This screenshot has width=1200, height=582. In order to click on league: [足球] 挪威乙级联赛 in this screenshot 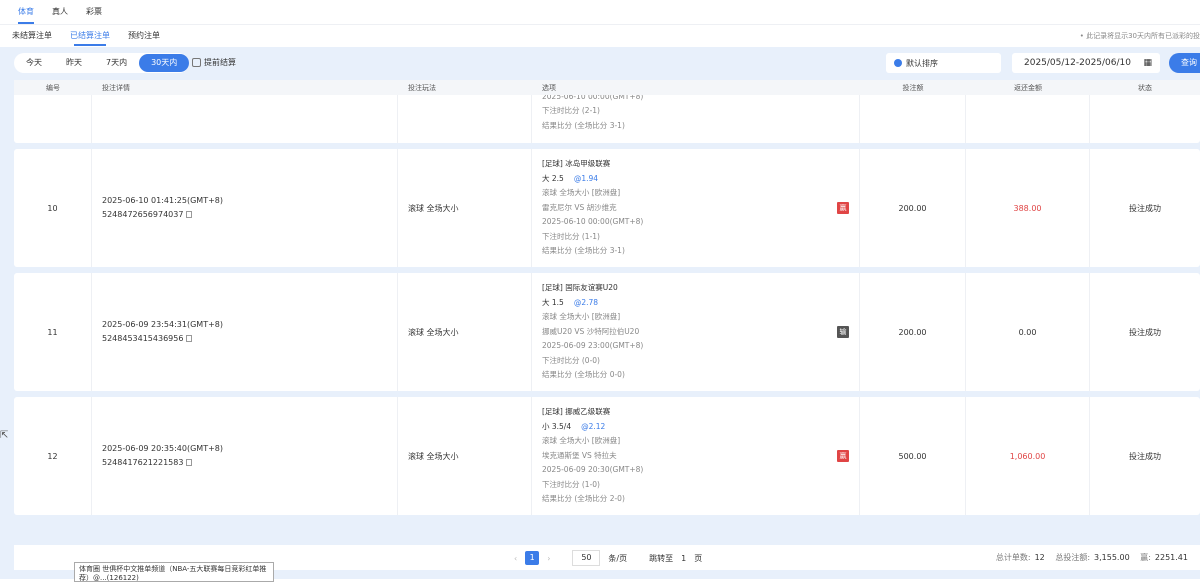, I will do `click(576, 412)`.